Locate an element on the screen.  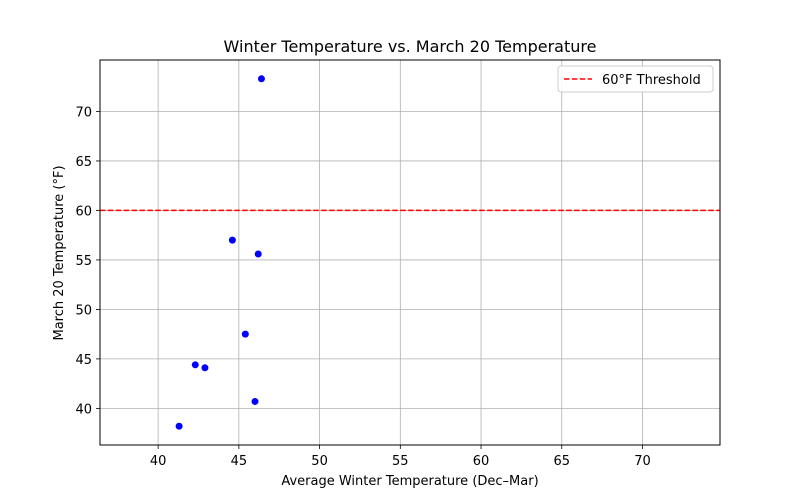
y-tick-label: 45 is located at coordinates (83, 360).